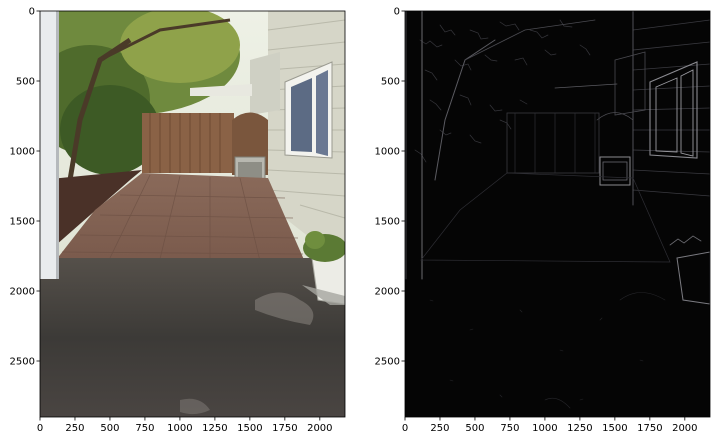 The image size is (716, 445). I want to click on left-y-tick-label: 1500, so click(22, 222).